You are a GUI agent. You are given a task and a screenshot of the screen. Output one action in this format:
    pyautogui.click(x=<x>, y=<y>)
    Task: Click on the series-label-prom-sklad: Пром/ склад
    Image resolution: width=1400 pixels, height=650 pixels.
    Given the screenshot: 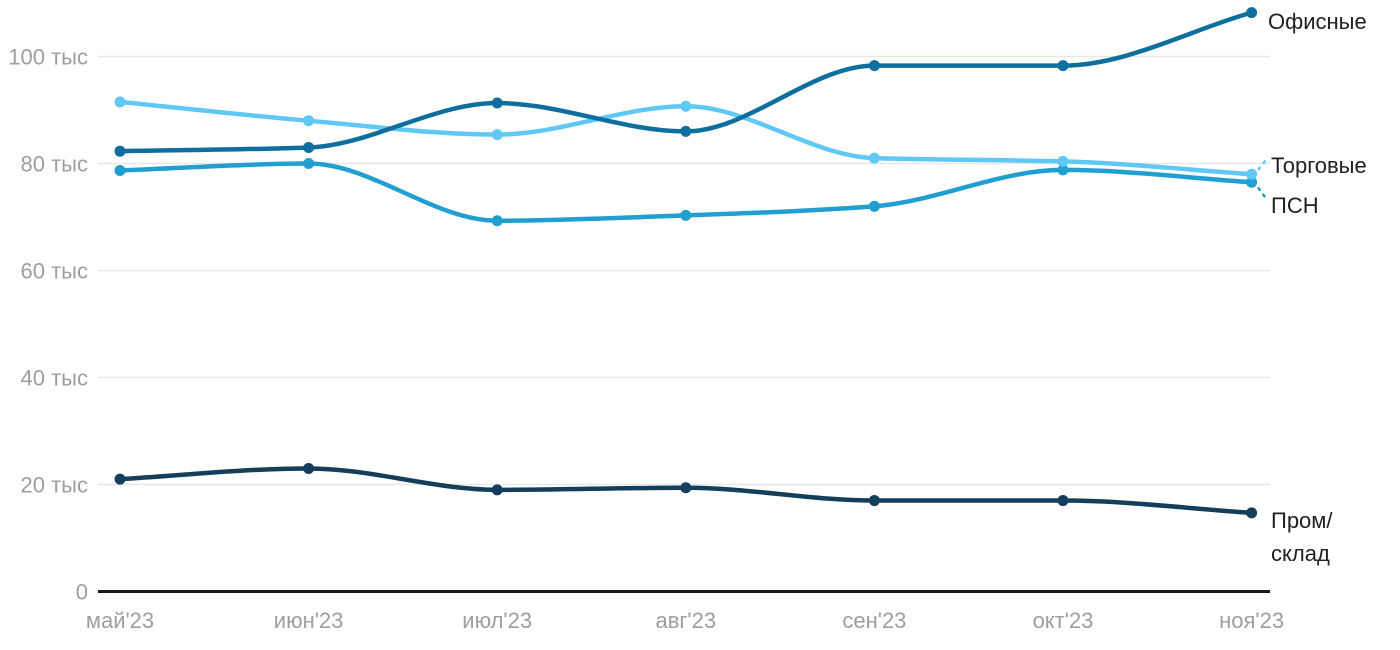 What is the action you would take?
    pyautogui.click(x=1302, y=537)
    